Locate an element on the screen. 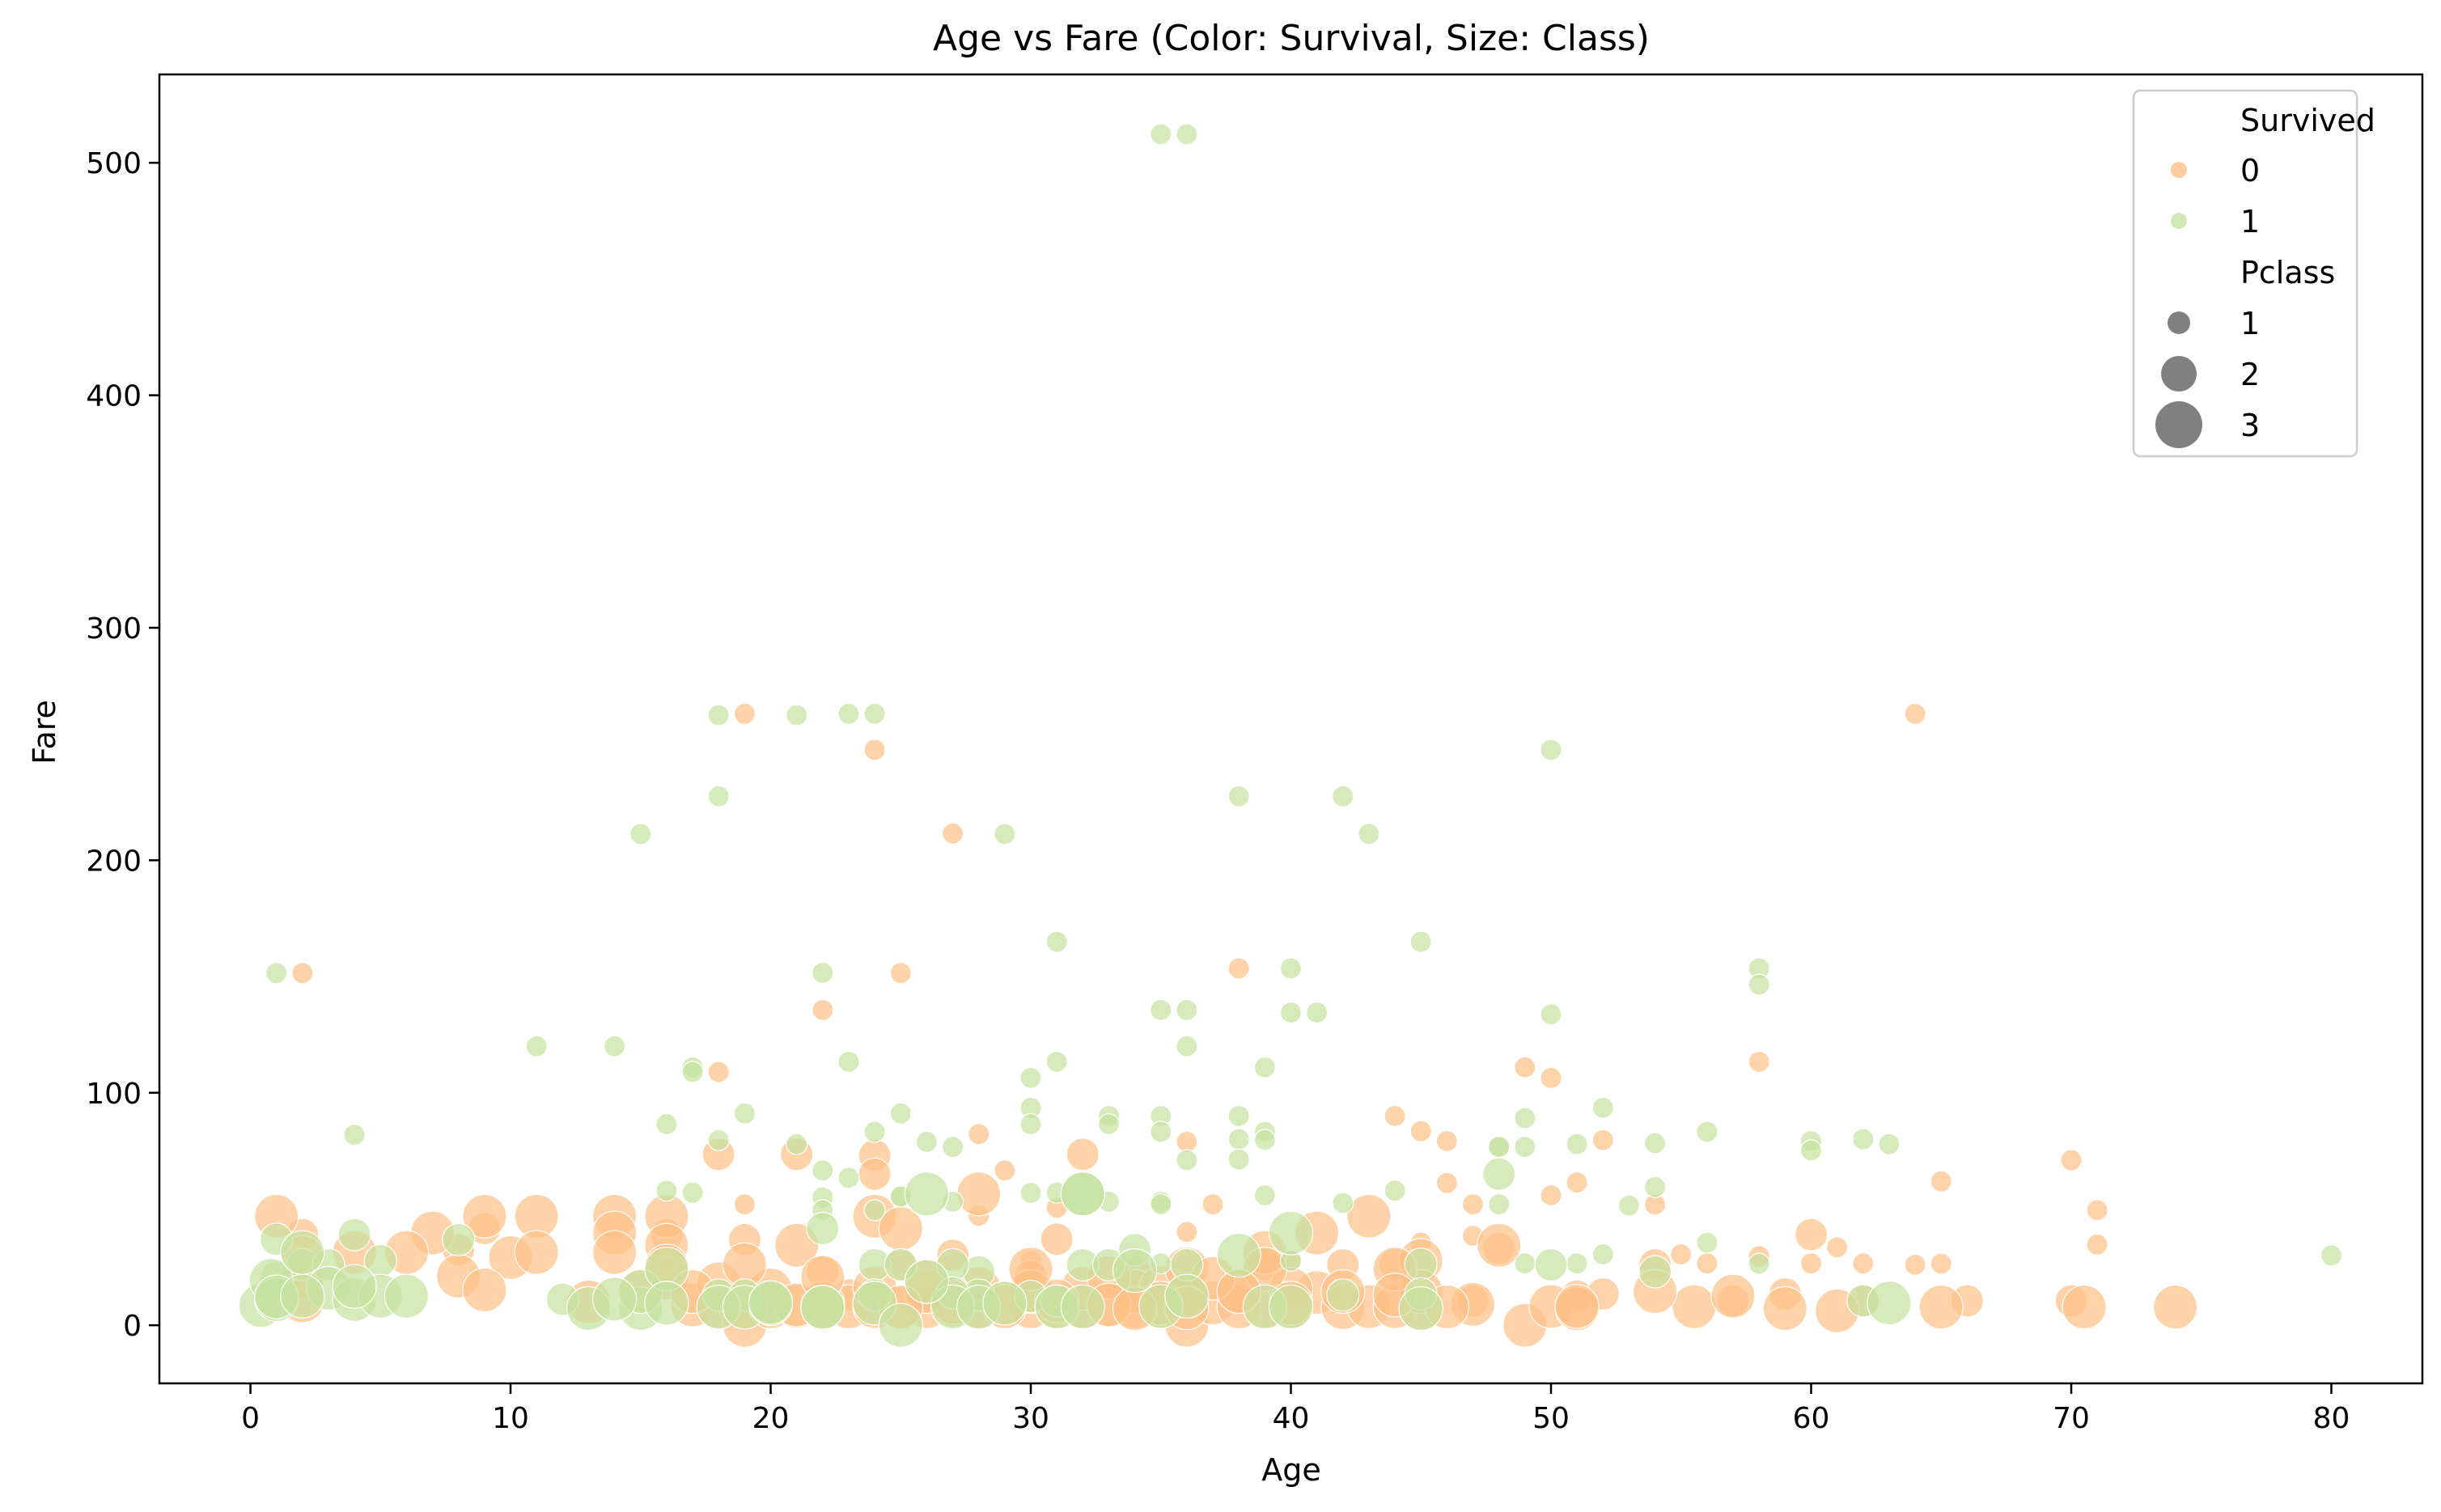 This screenshot has height=1512, width=2441. x-tick-label: 50 is located at coordinates (1551, 1418).